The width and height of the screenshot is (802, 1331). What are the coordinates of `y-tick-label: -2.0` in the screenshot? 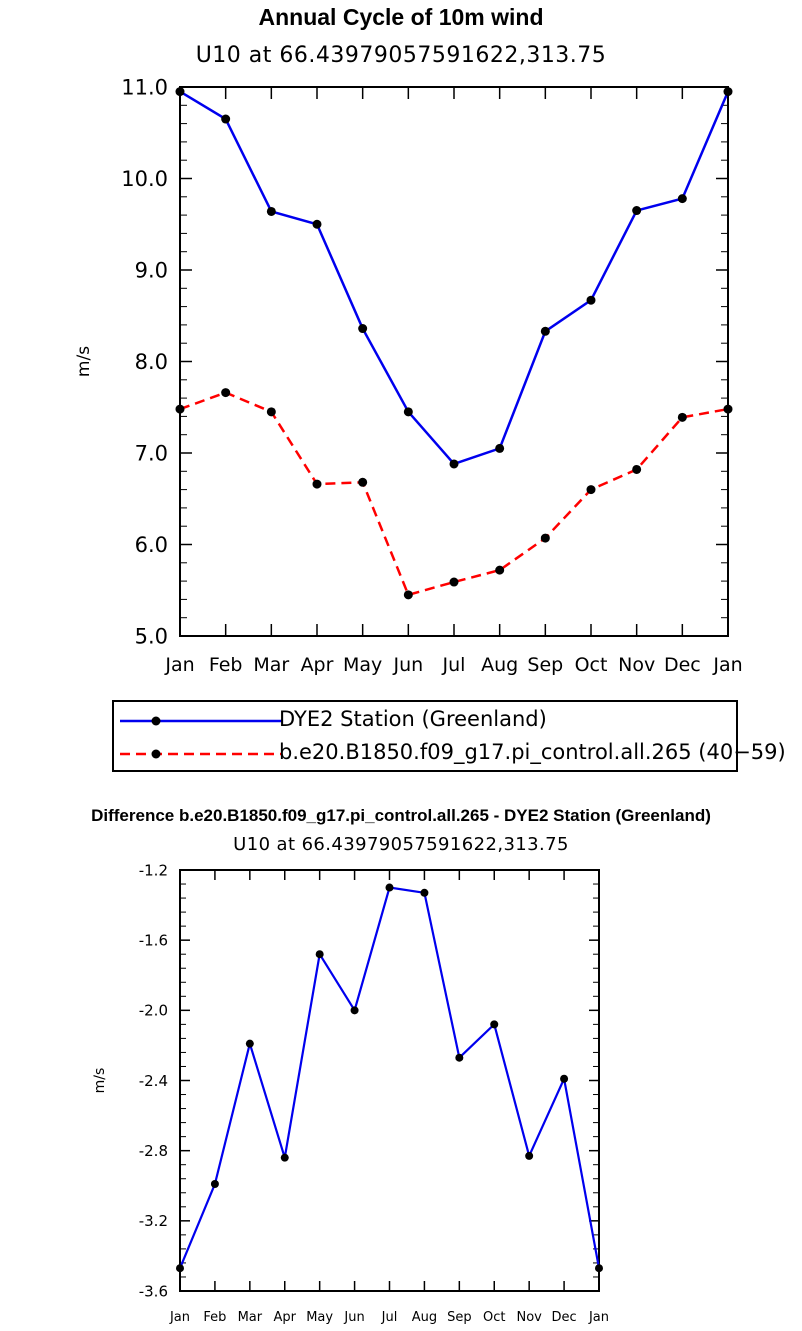 It's located at (153, 1011).